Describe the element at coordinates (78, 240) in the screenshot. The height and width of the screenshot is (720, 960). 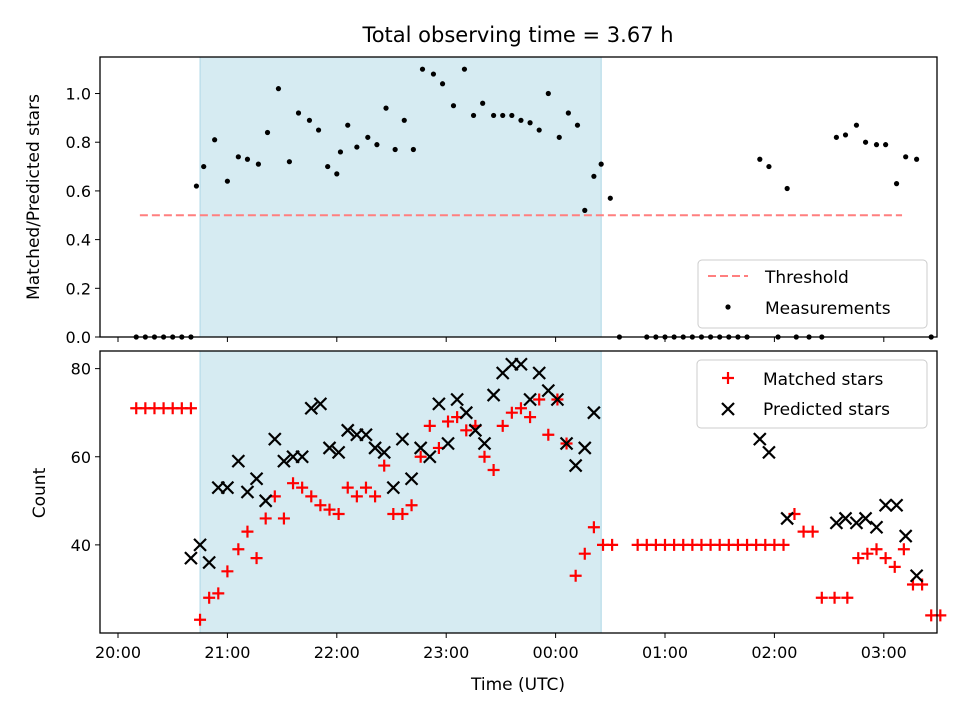
I see `y-tick-label: 0.4` at that location.